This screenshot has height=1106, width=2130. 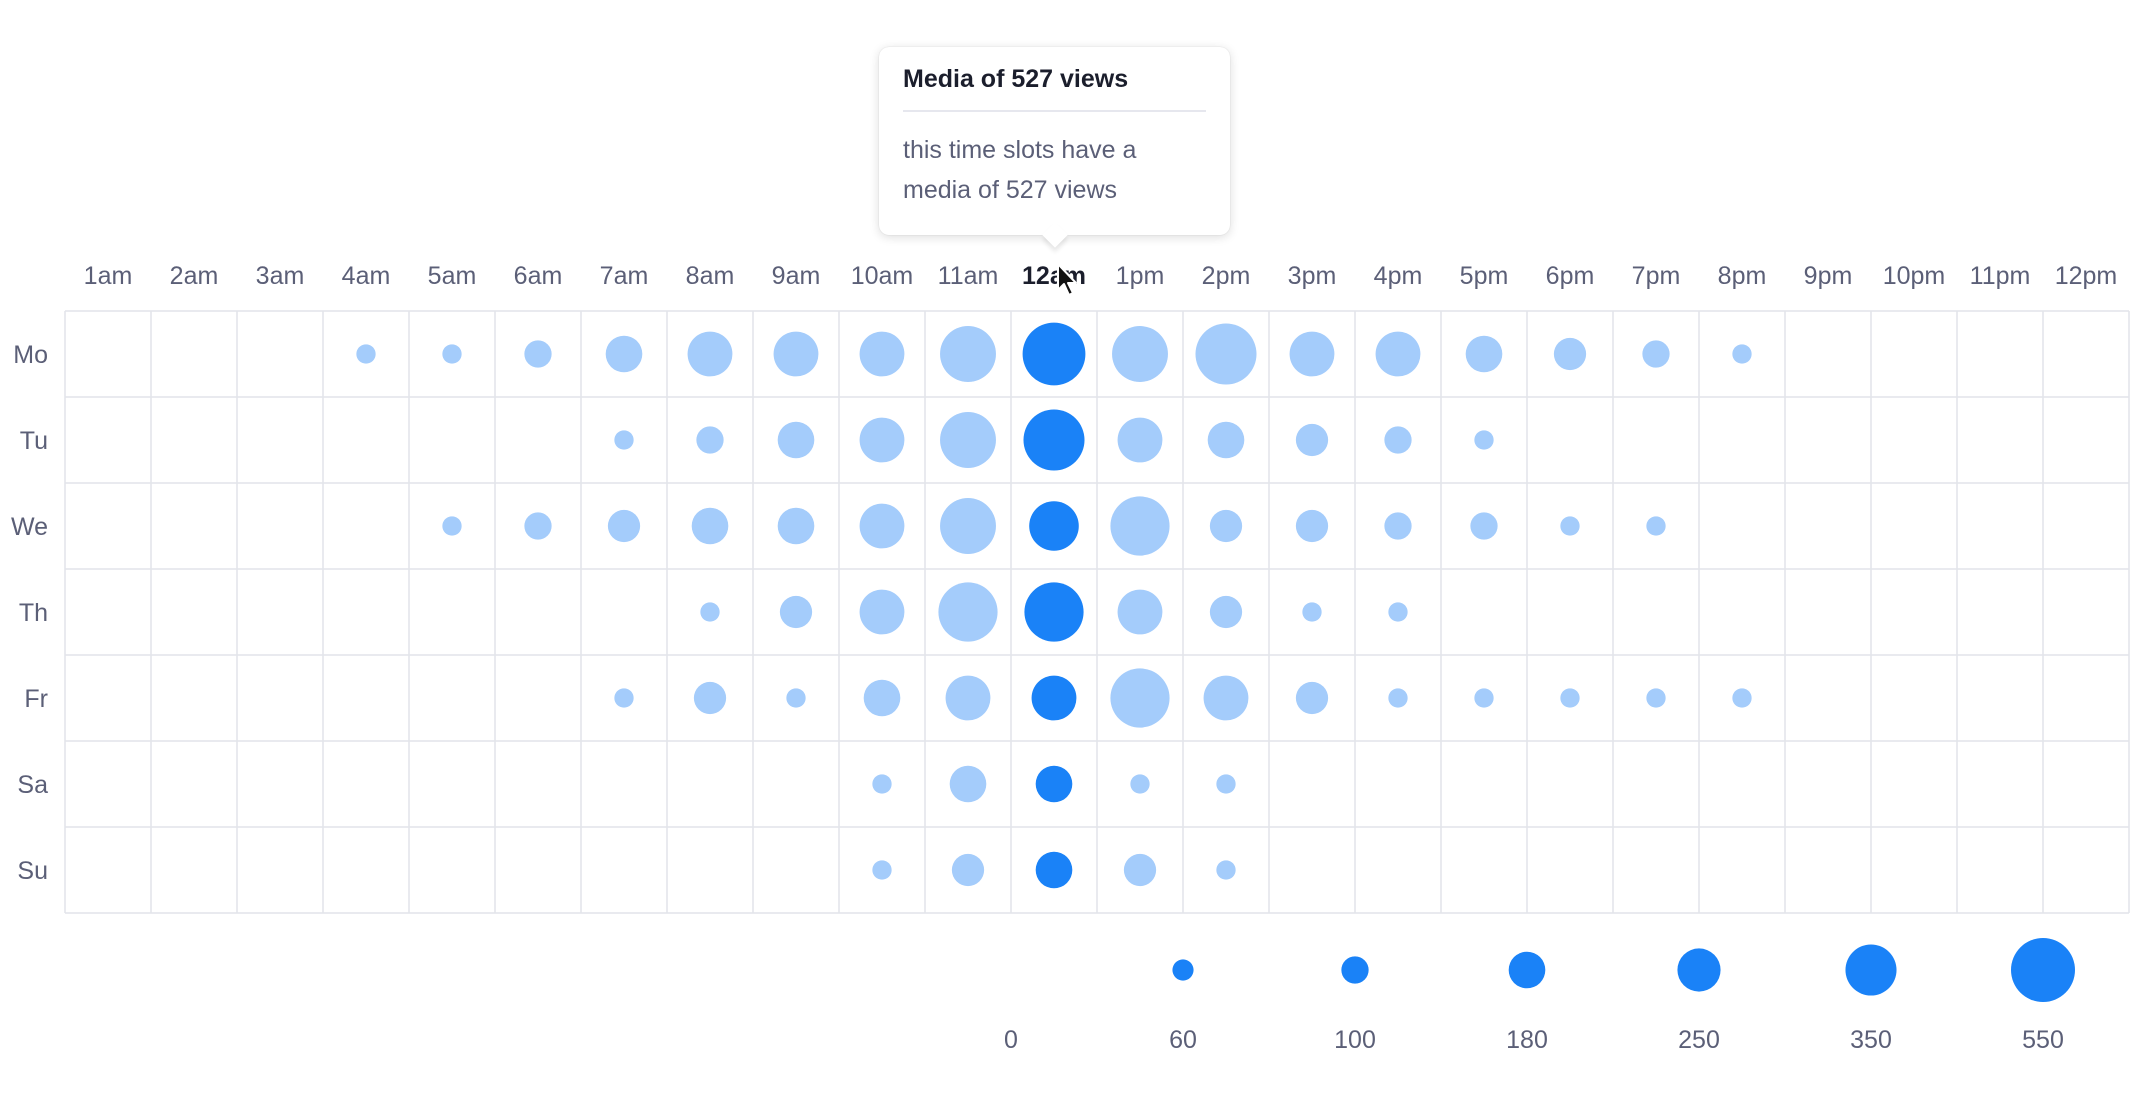 What do you see at coordinates (710, 276) in the screenshot?
I see `x-tick-label: 8am` at bounding box center [710, 276].